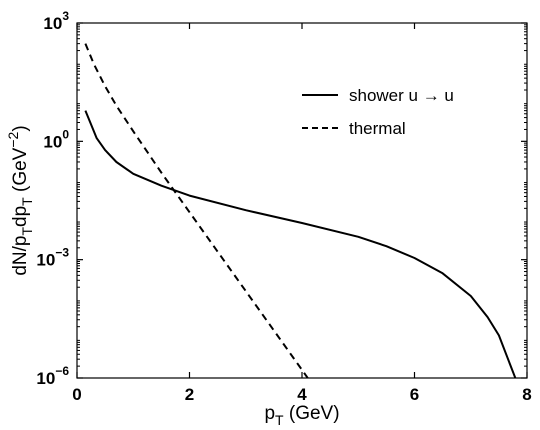 This screenshot has height=430, width=540. I want to click on y-axis-label: dN/pTdpT (GeV−2), so click(20, 200).